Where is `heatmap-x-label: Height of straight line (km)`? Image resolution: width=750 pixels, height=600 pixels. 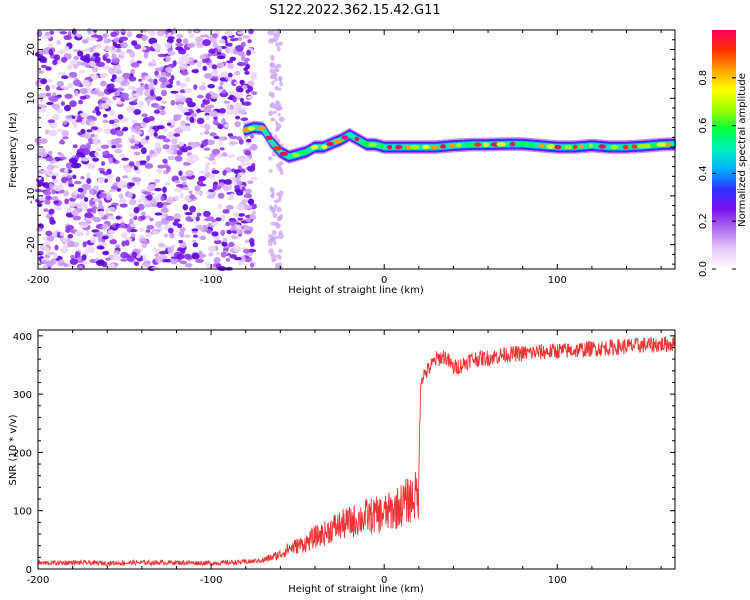 heatmap-x-label: Height of straight line (km) is located at coordinates (356, 290).